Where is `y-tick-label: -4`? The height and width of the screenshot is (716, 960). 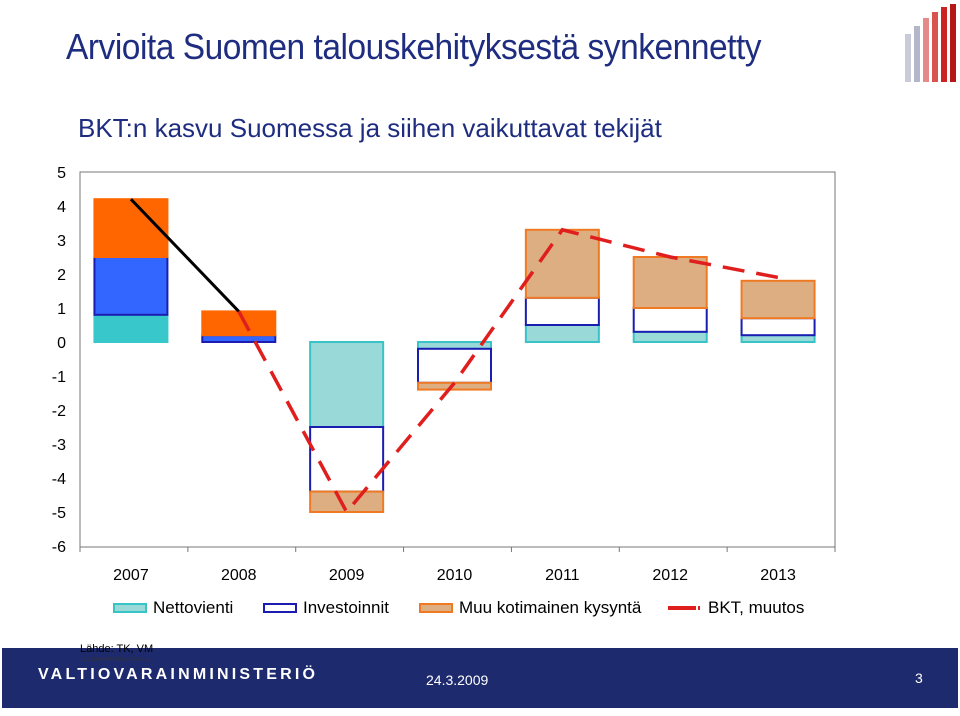 y-tick-label: -4 is located at coordinates (59, 479).